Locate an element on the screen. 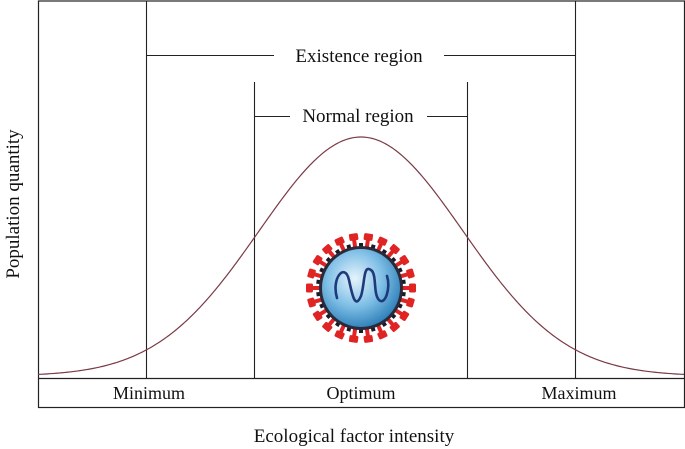  optimum-label: Optimum is located at coordinates (360, 393).